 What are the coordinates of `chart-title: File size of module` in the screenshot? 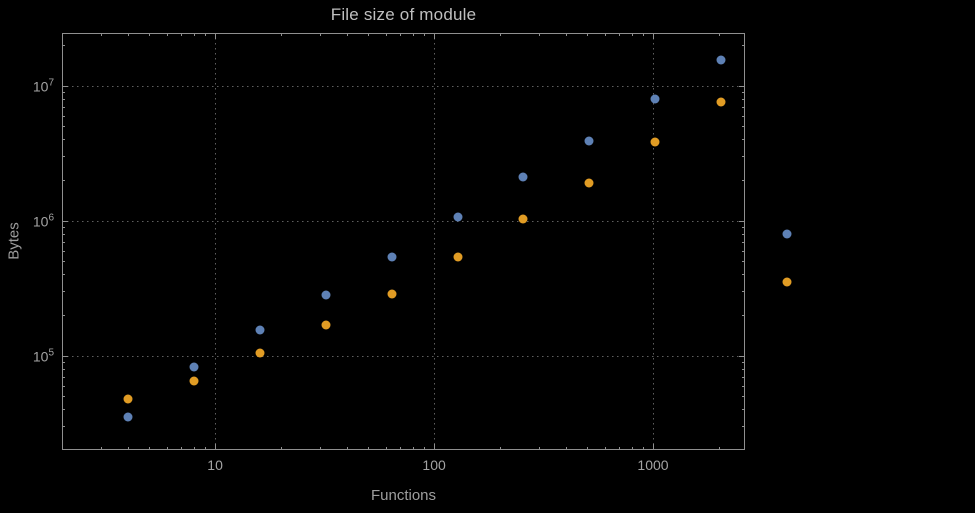 It's located at (403, 14).